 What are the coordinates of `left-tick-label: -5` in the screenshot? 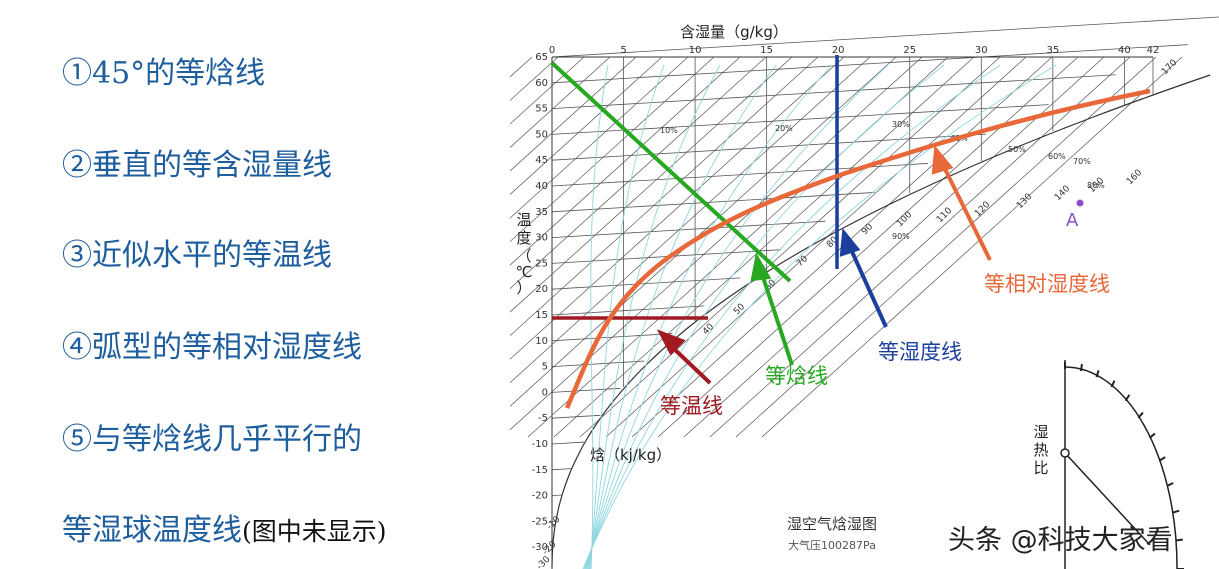 It's located at (543, 418).